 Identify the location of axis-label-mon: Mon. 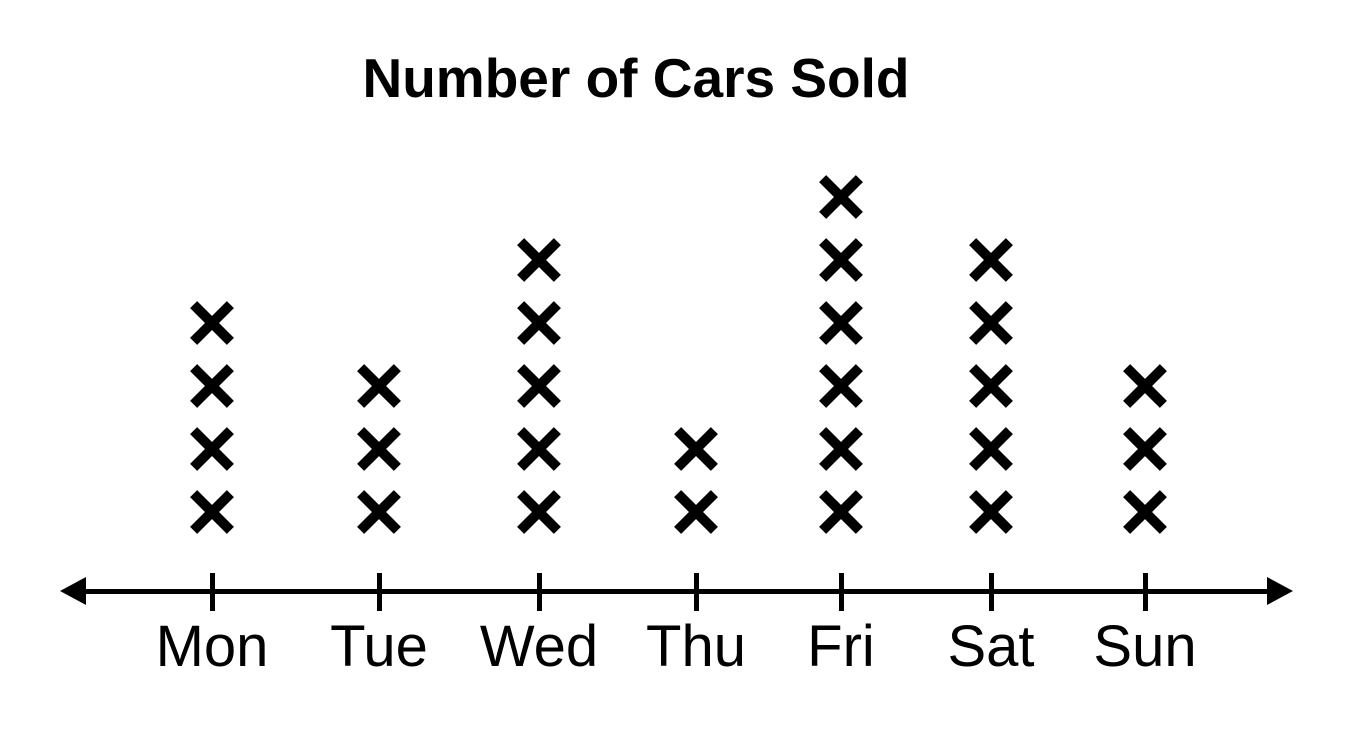
(212, 646).